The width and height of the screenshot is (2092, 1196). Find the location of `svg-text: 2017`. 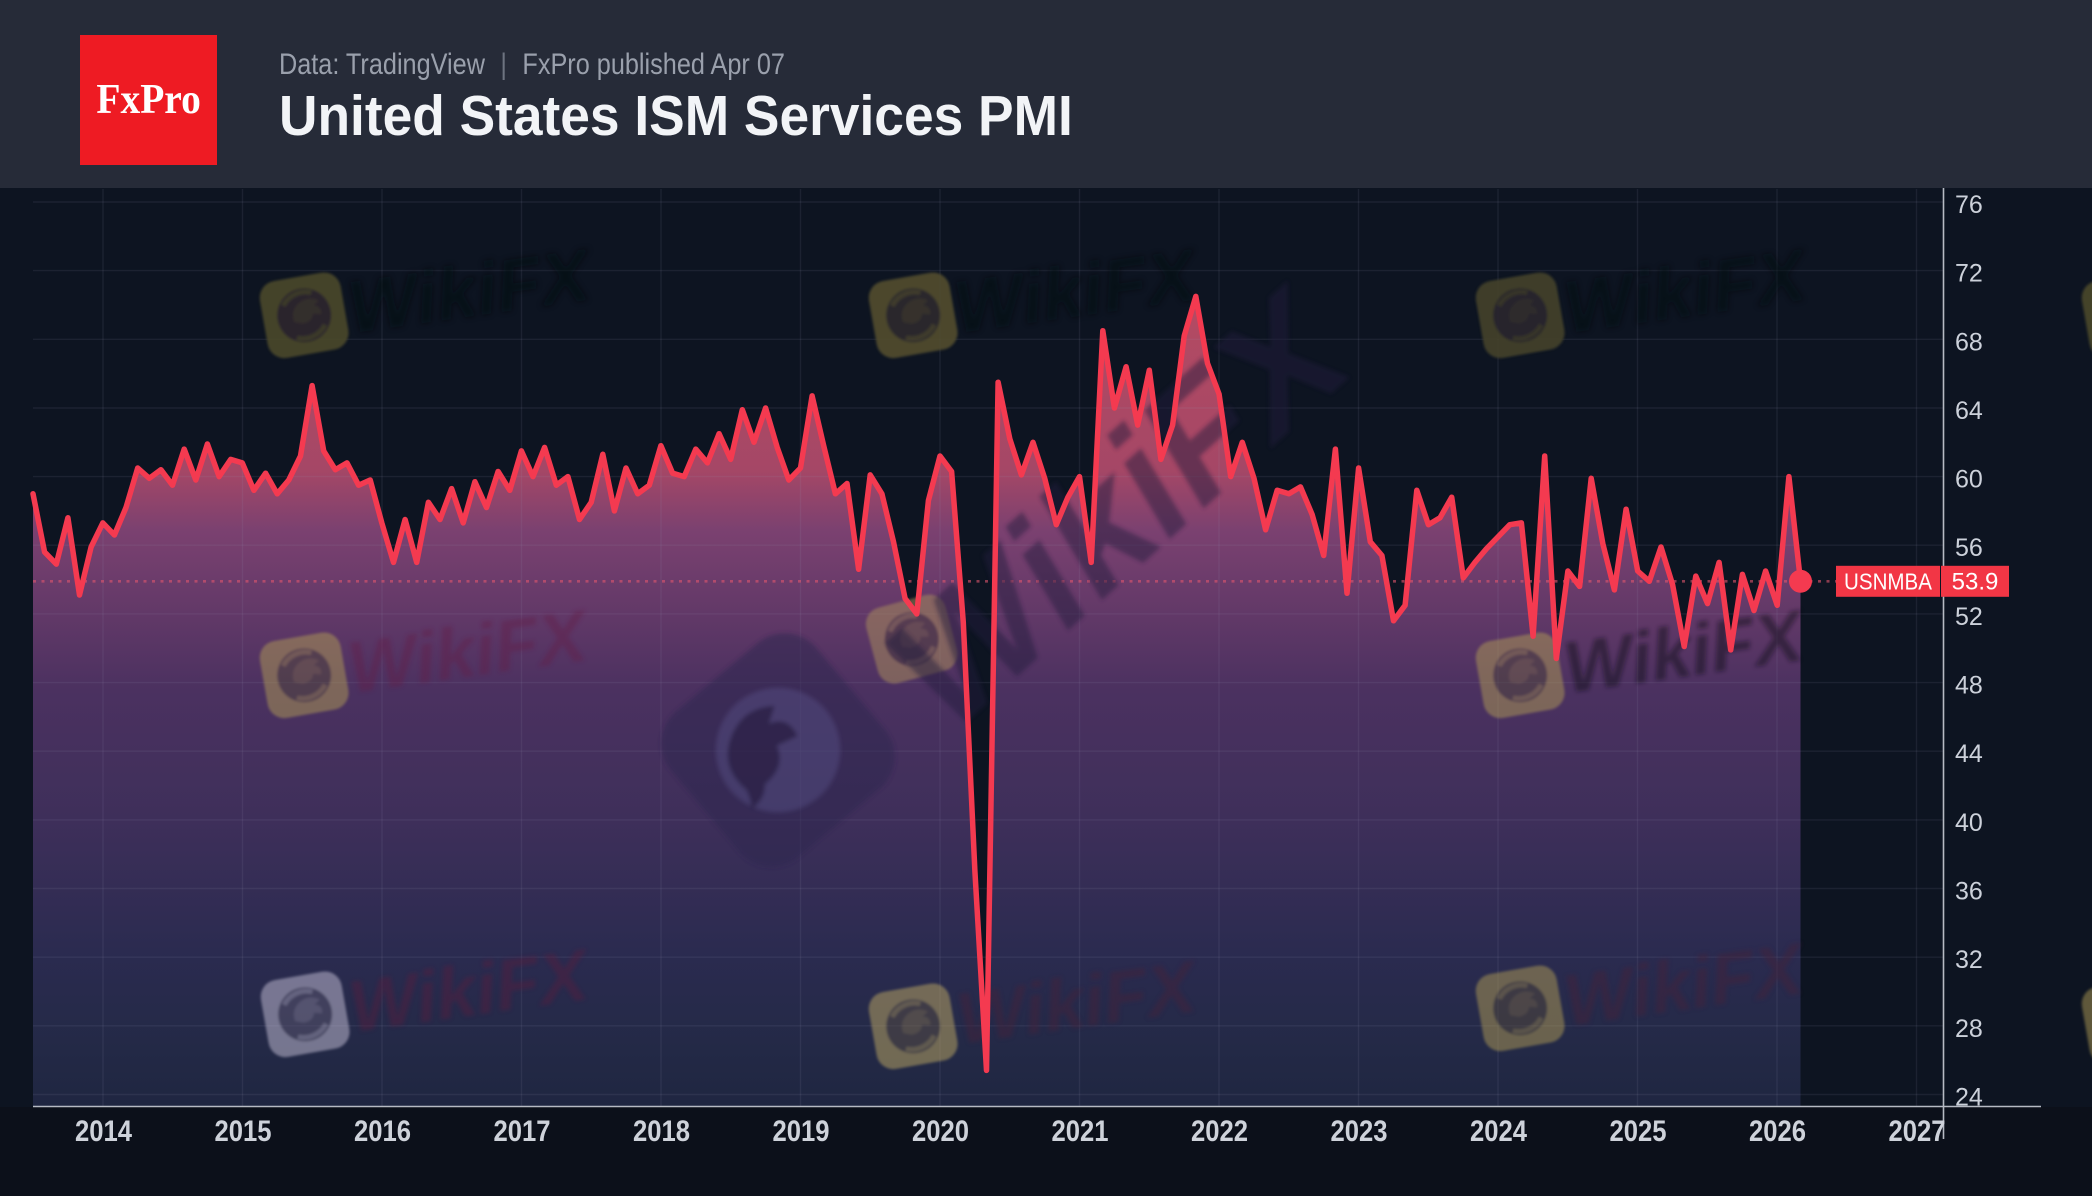

svg-text: 2017 is located at coordinates (522, 1131).